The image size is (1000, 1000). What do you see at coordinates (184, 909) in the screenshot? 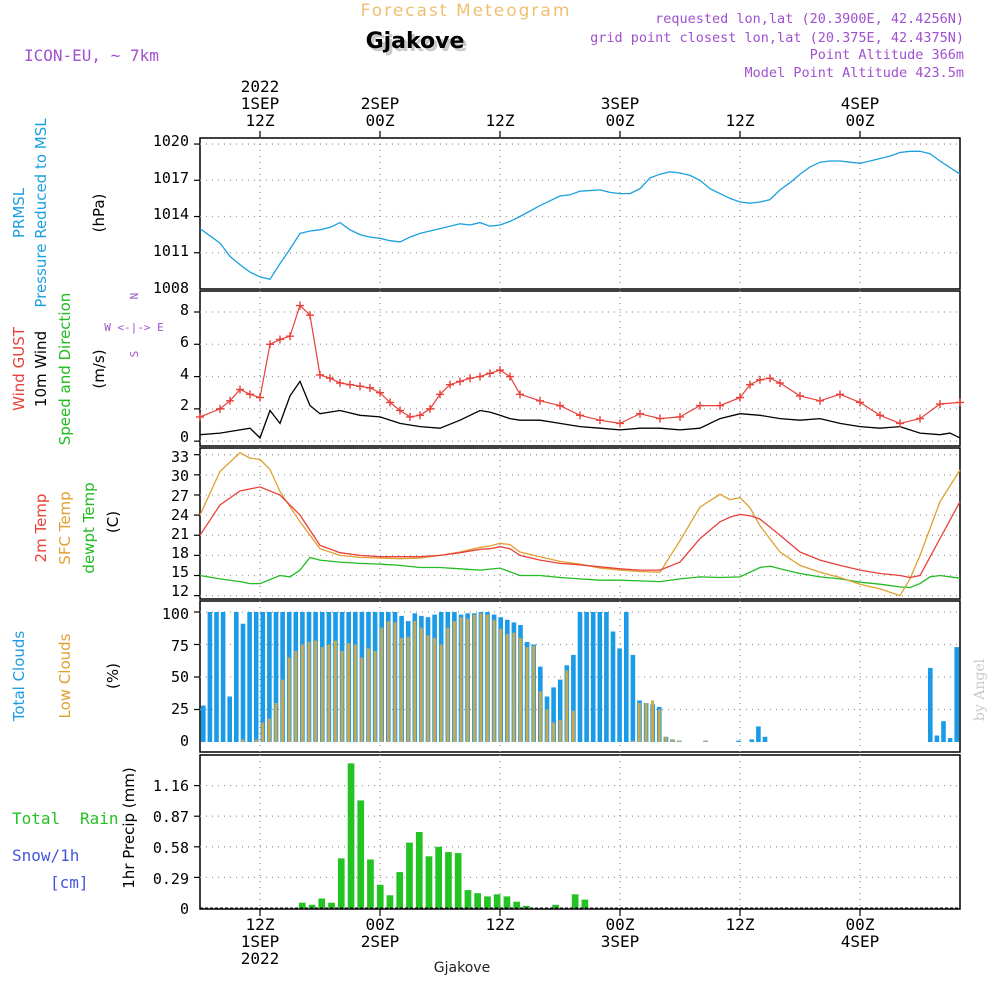
I see `precip-tick-0: 0` at bounding box center [184, 909].